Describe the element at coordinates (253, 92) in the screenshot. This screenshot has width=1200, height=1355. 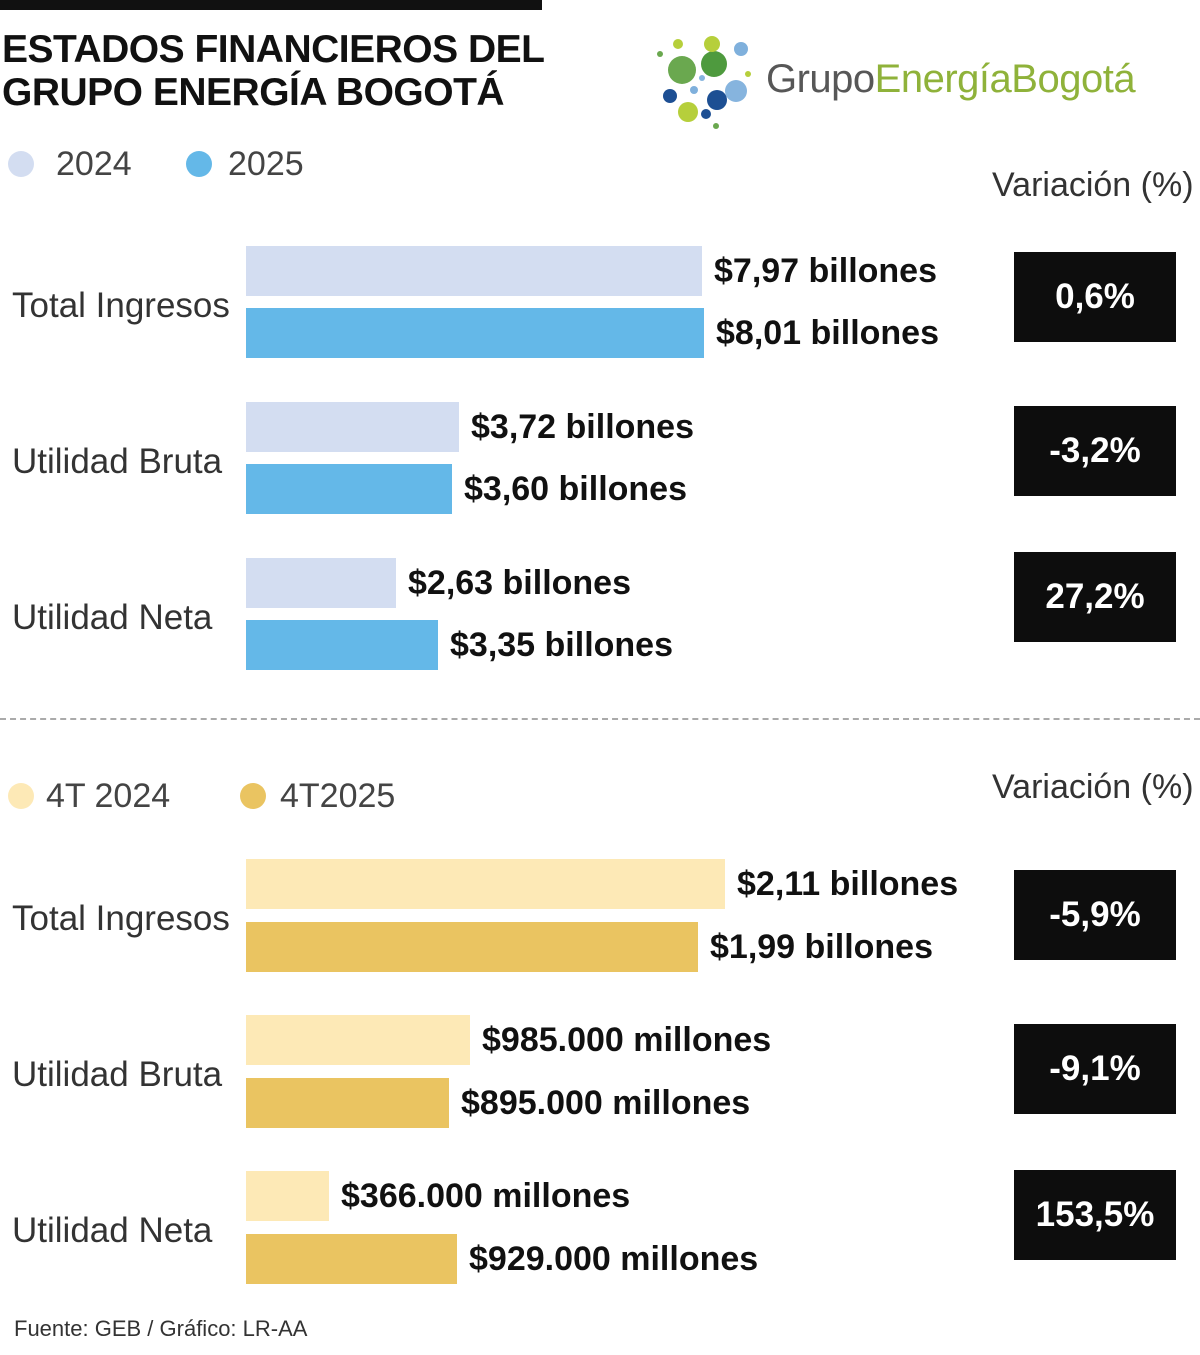
I see `title-line-2: GRUPO ENERGÍA BOGOTÁ` at that location.